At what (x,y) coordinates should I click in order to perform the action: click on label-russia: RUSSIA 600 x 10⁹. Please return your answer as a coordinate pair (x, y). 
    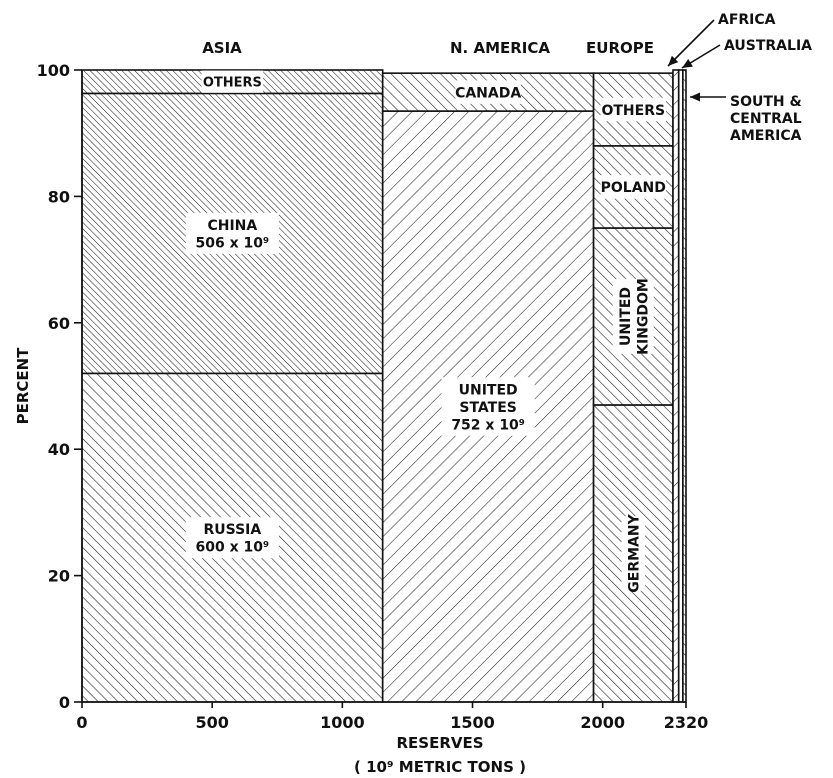
    Looking at the image, I should click on (232, 538).